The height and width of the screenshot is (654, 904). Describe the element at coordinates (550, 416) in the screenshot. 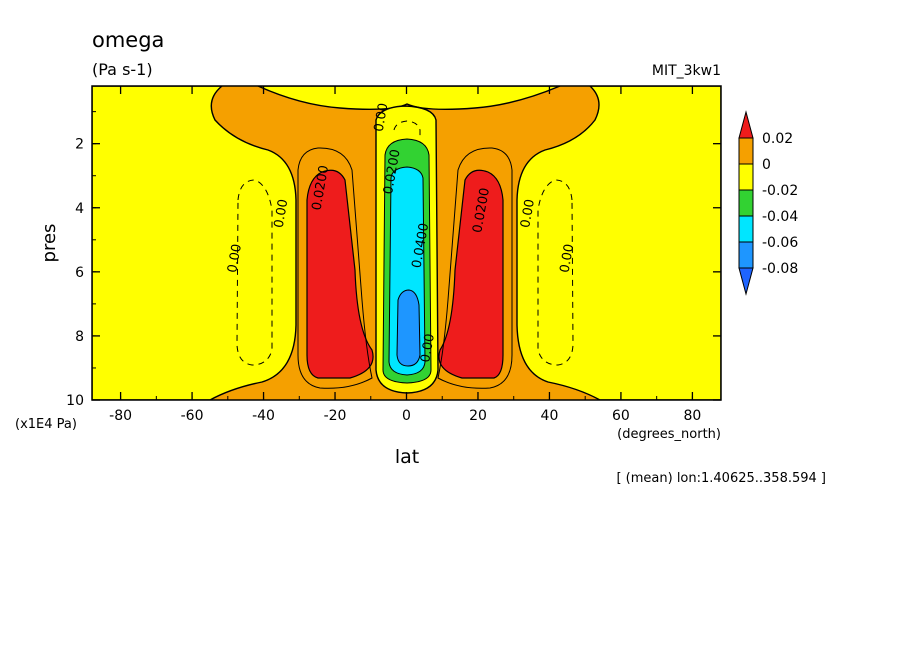

I see `x-tick-label: 40` at that location.